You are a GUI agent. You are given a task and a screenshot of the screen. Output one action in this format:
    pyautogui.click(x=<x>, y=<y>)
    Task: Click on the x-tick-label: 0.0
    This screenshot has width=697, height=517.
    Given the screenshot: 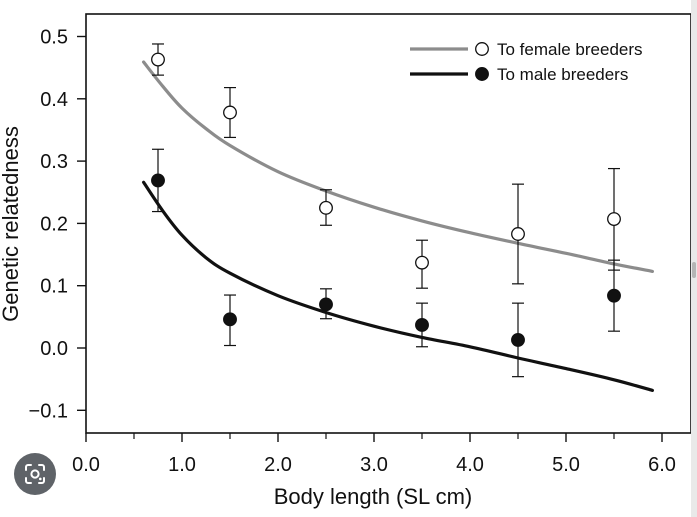 What is the action you would take?
    pyautogui.click(x=86, y=465)
    